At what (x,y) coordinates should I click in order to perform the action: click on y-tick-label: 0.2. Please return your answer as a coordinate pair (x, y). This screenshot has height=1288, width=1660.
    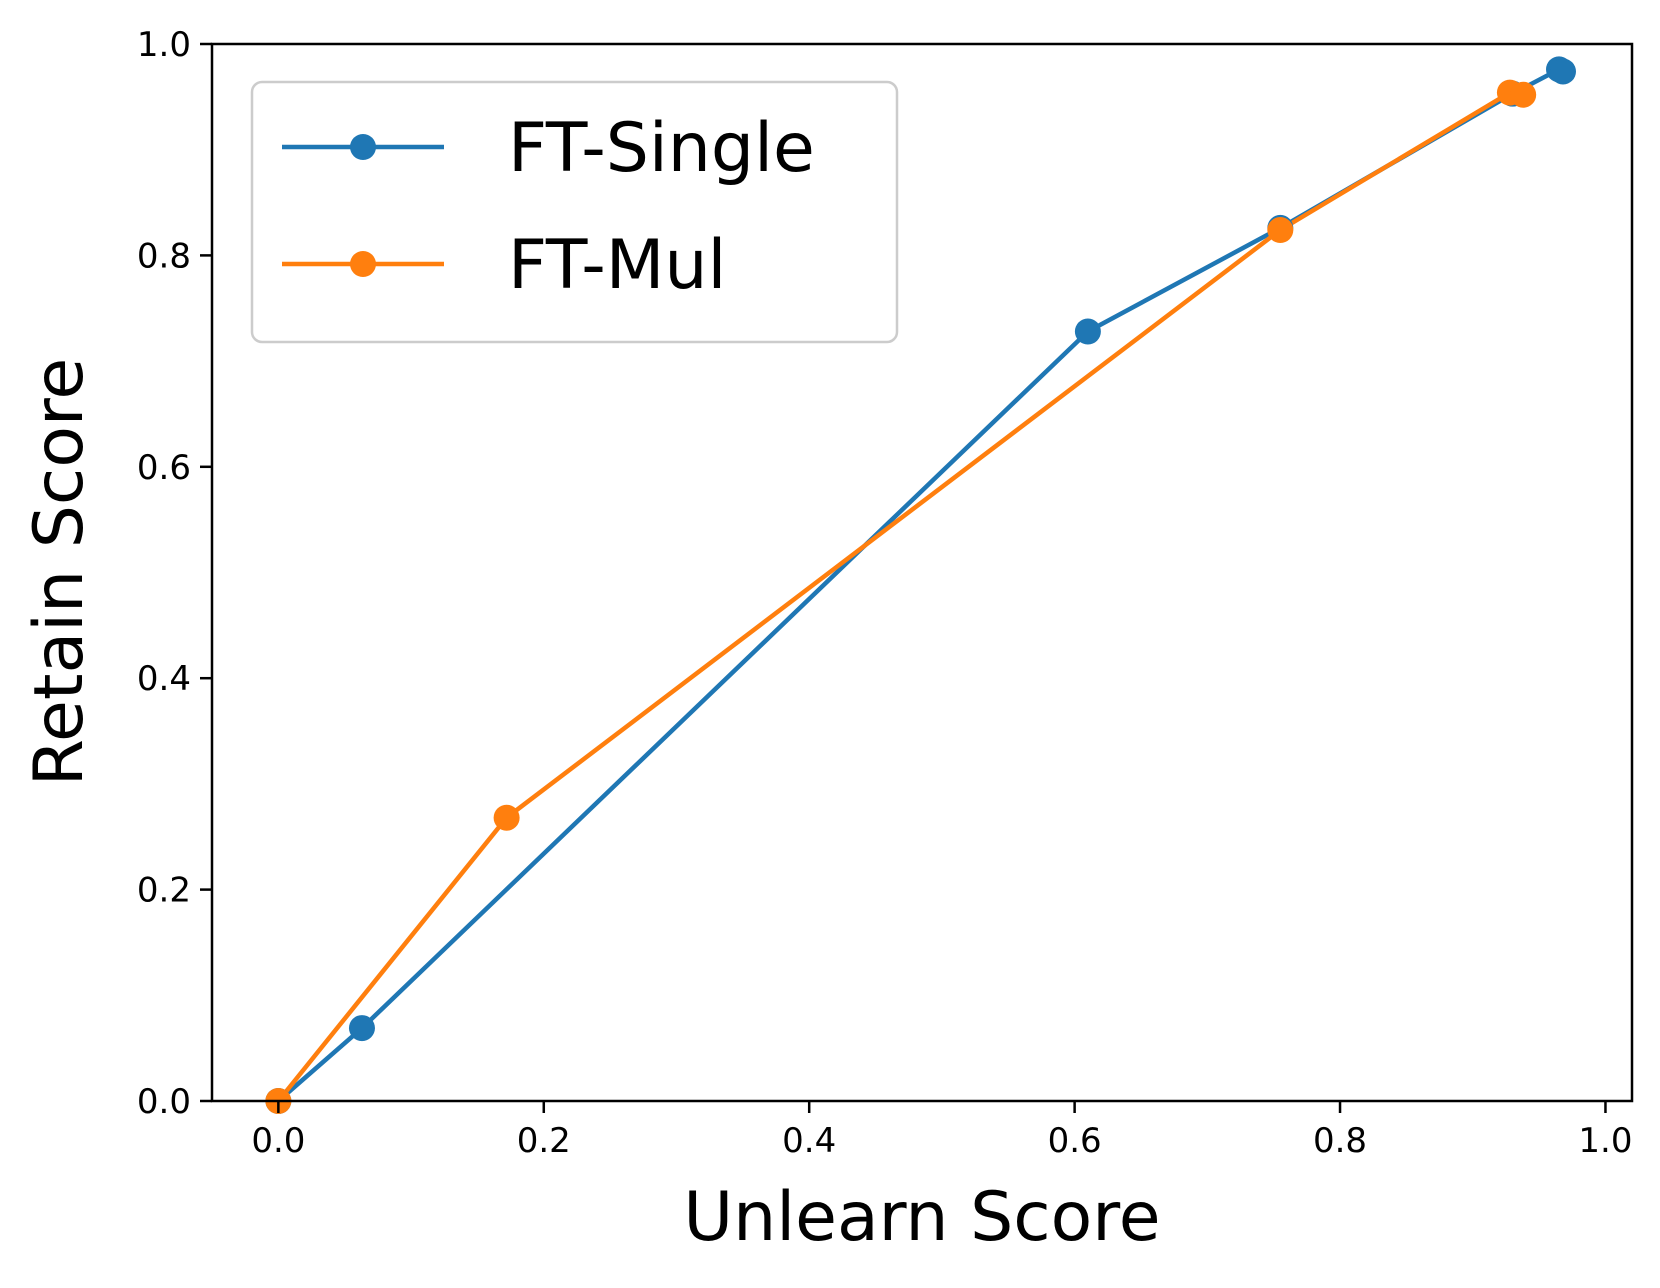
    Looking at the image, I should click on (164, 891).